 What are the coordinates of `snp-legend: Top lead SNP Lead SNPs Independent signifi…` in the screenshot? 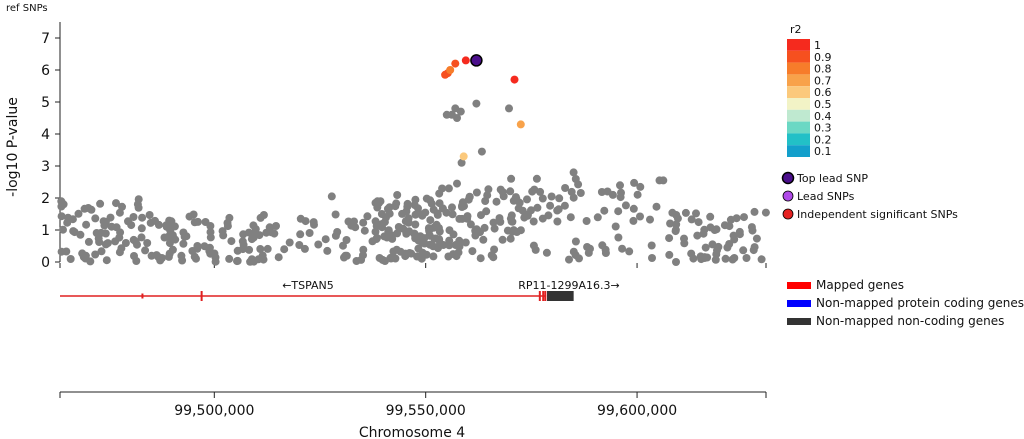 It's located at (869, 196).